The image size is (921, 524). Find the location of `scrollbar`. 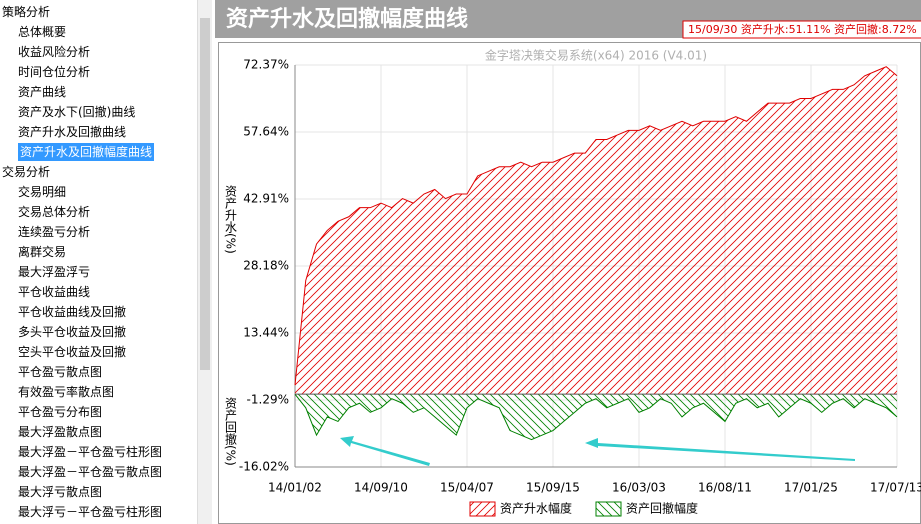

scrollbar is located at coordinates (204, 262).